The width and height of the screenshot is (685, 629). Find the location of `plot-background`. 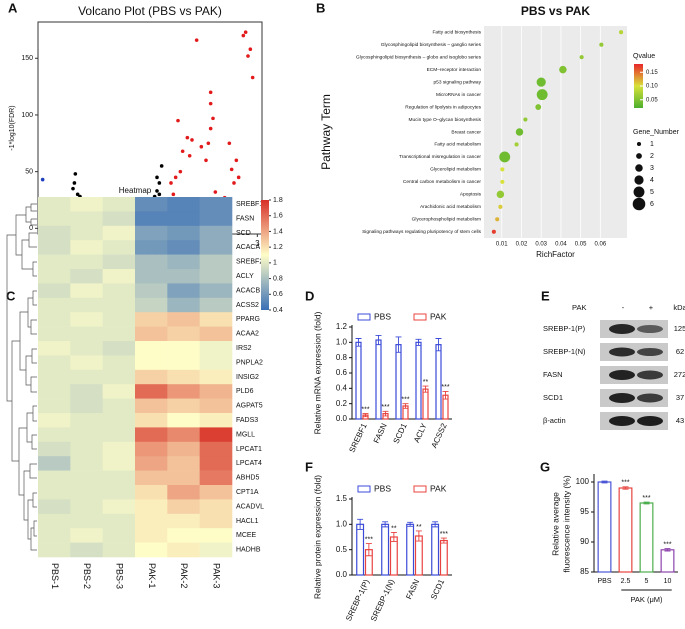

plot-background is located at coordinates (555, 132).